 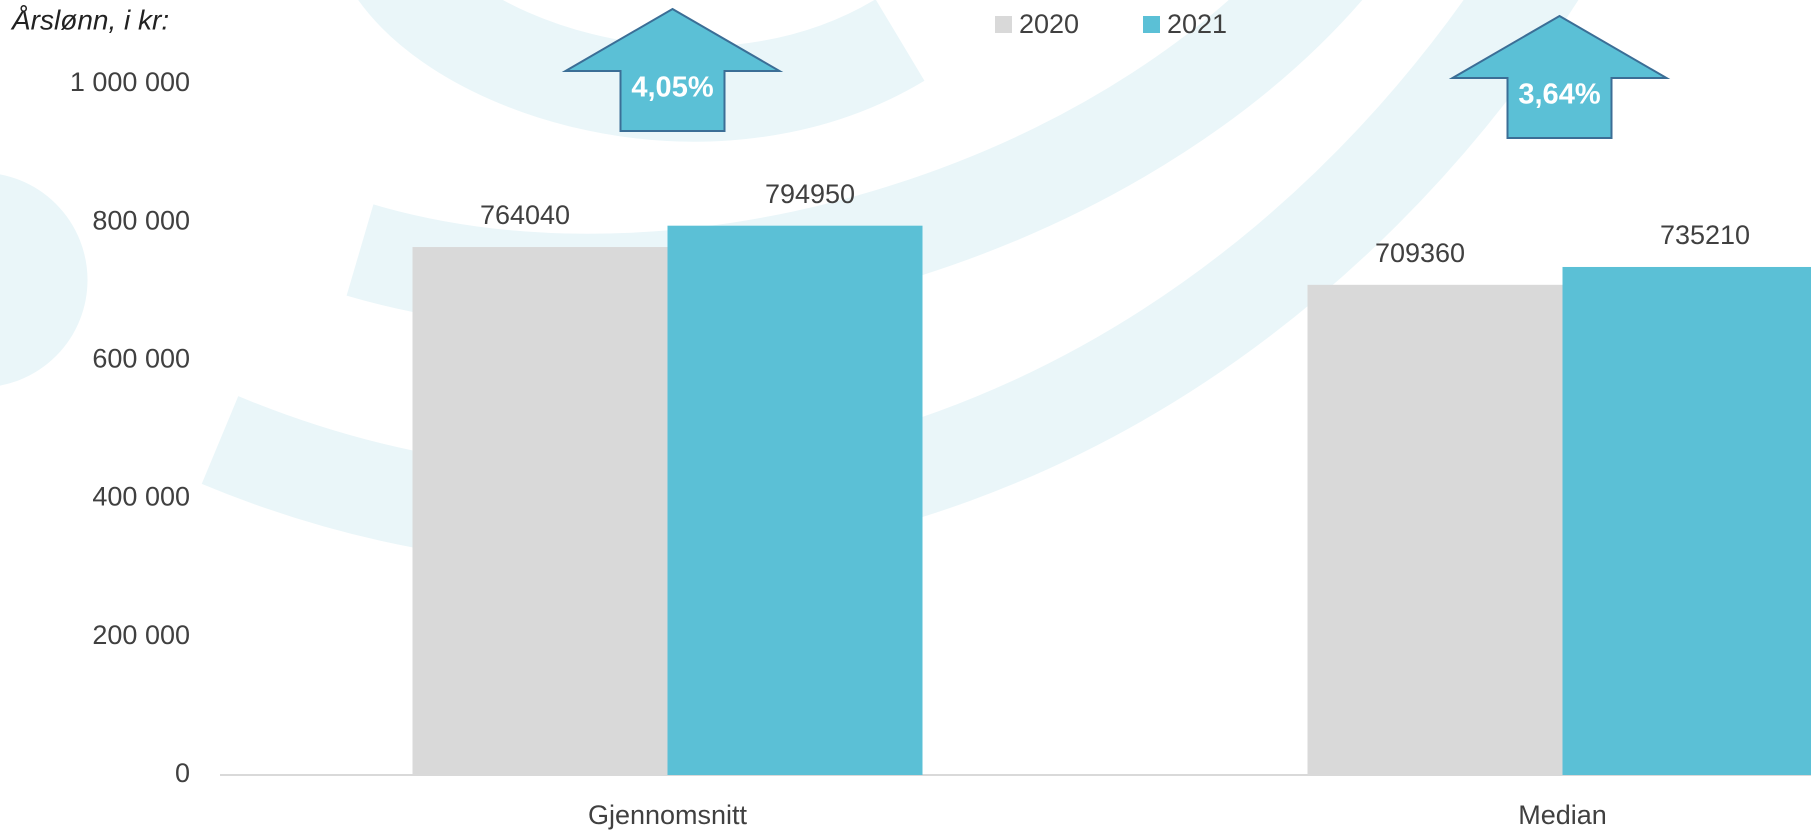 I want to click on value-label: 764040, so click(x=525, y=215).